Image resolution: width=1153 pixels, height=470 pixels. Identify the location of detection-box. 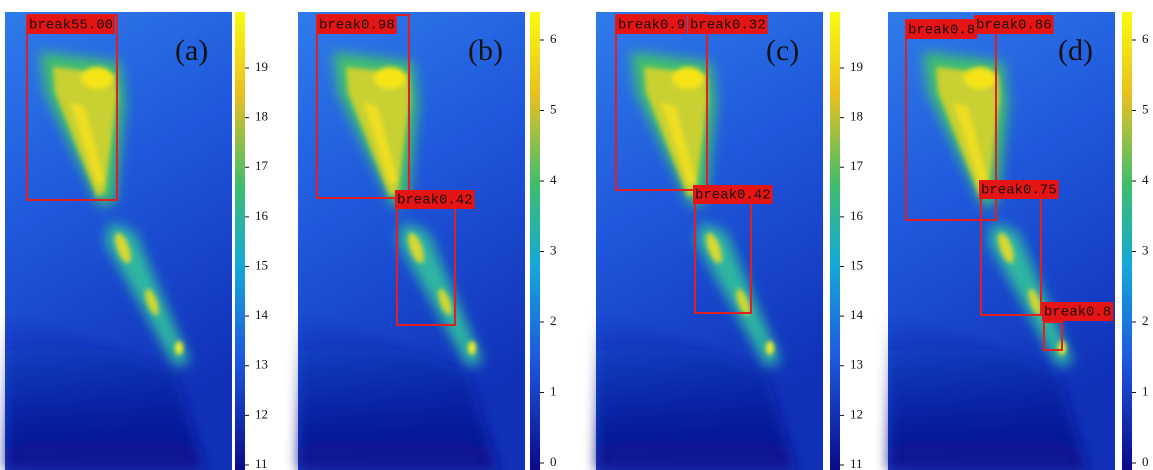
(1053, 336).